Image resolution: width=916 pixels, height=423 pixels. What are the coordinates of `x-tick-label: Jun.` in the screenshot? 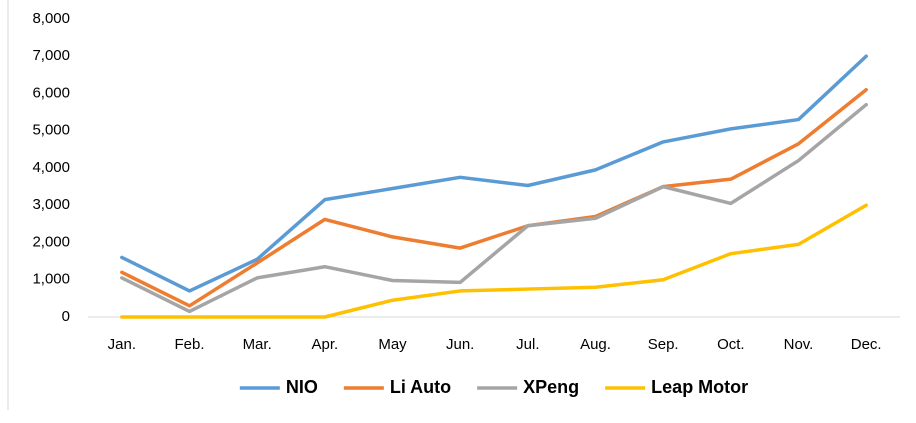 It's located at (460, 344).